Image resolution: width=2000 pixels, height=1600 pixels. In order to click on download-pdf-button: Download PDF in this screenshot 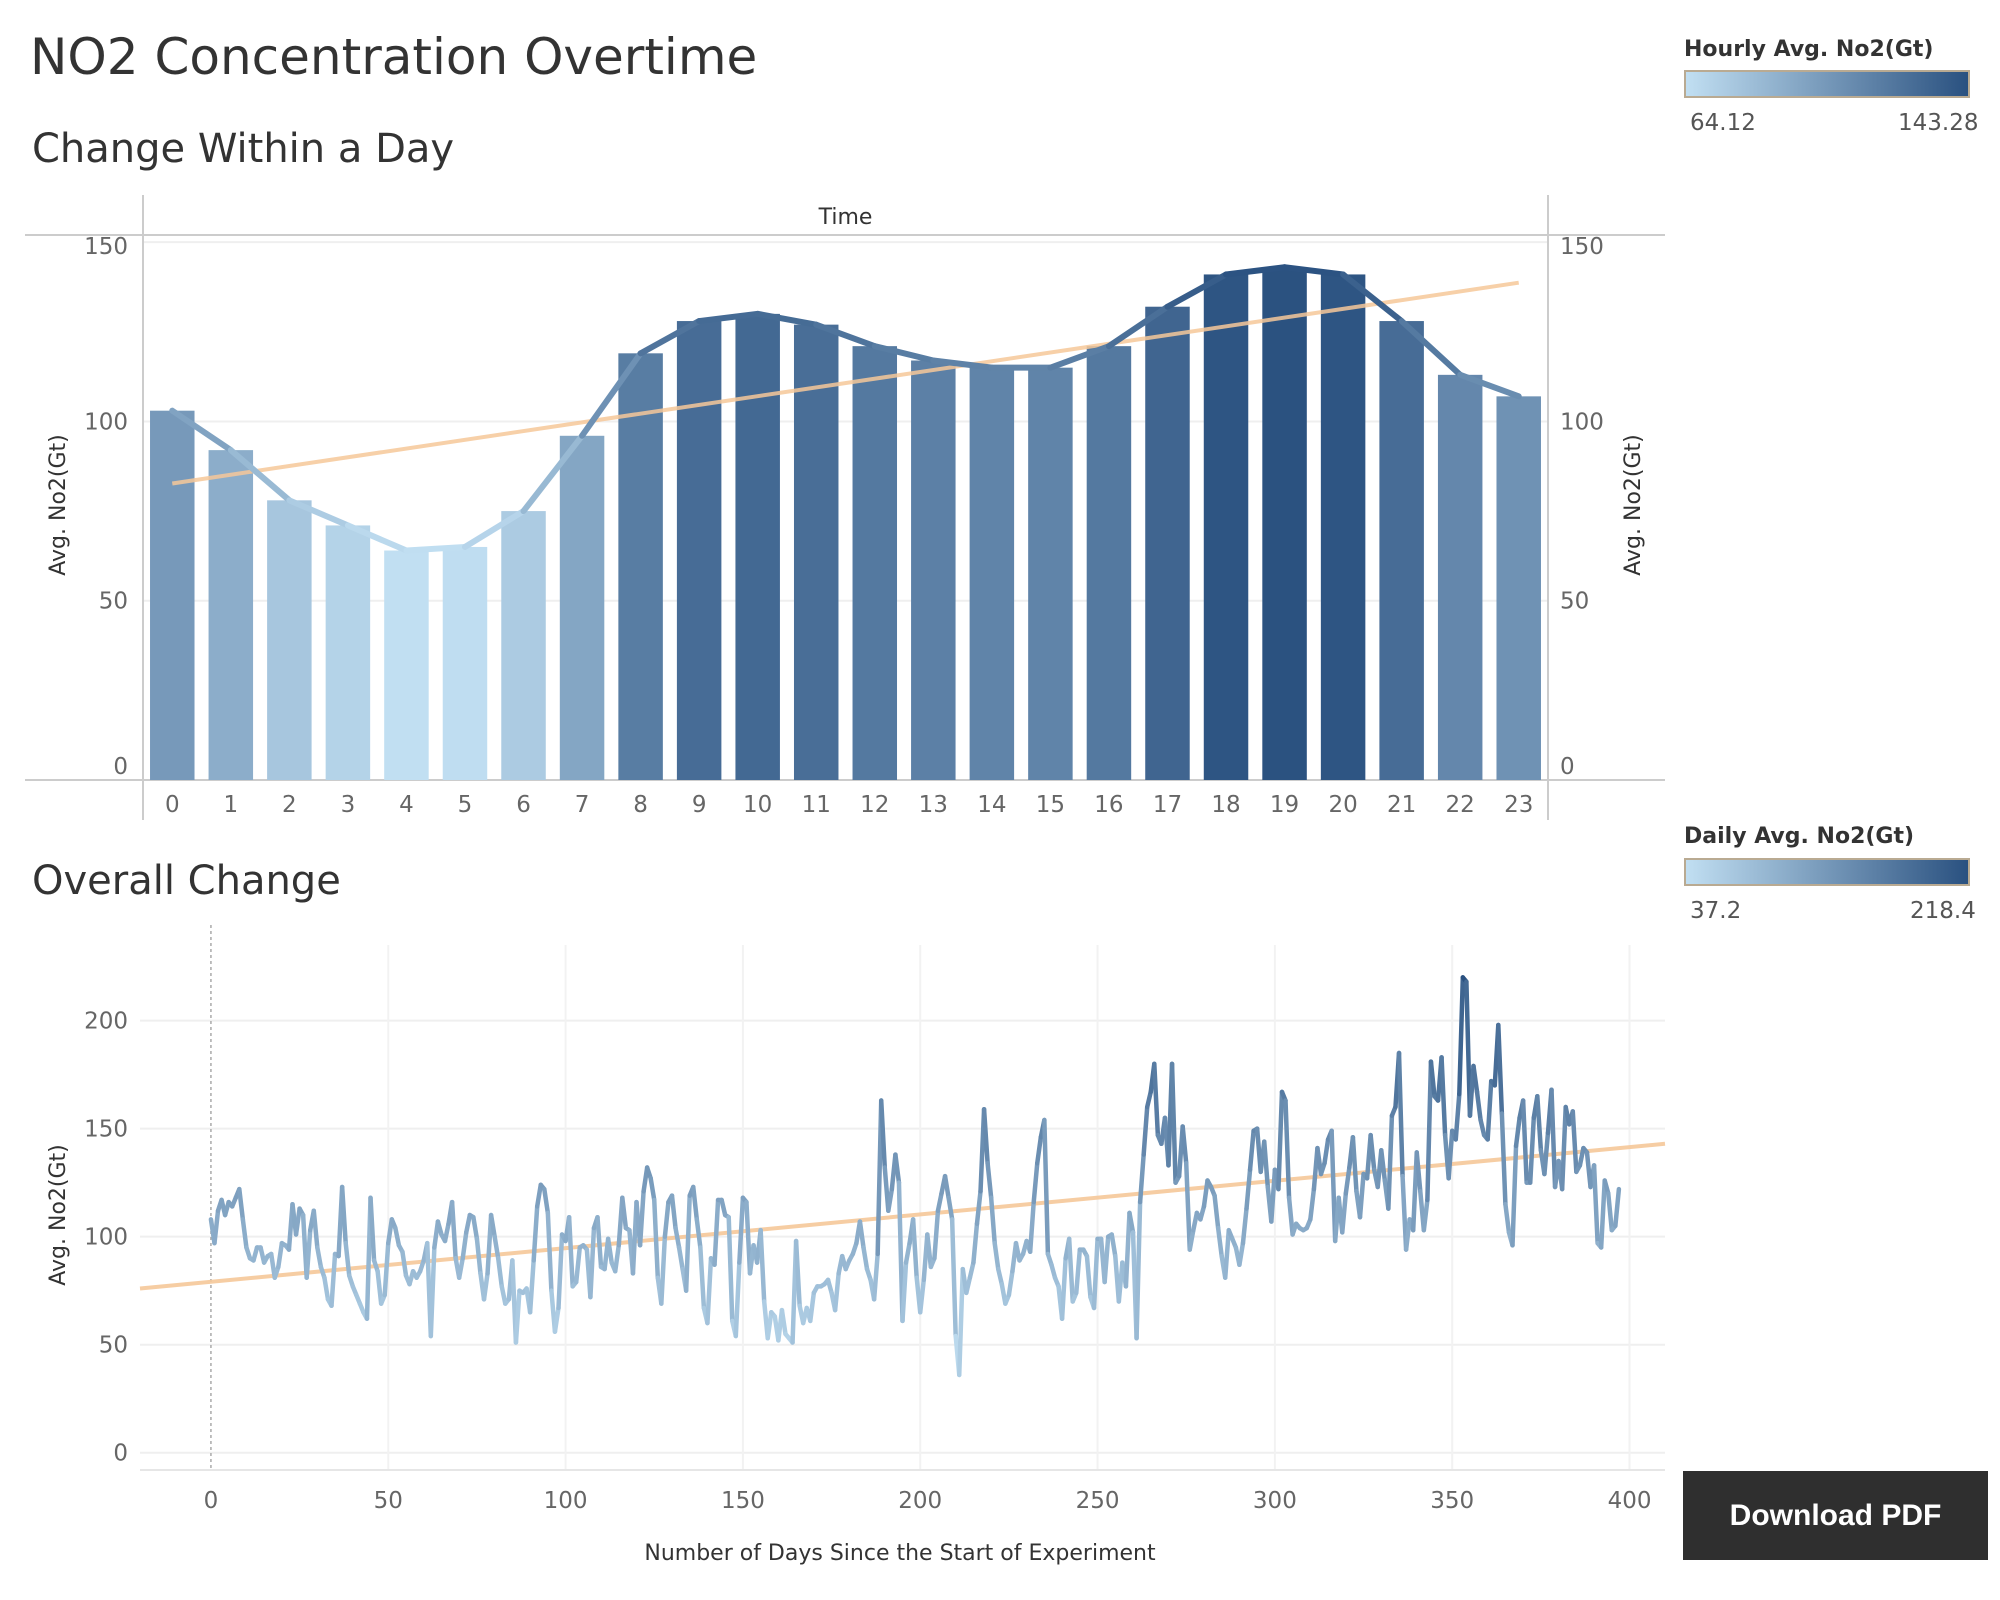, I will do `click(1835, 1515)`.